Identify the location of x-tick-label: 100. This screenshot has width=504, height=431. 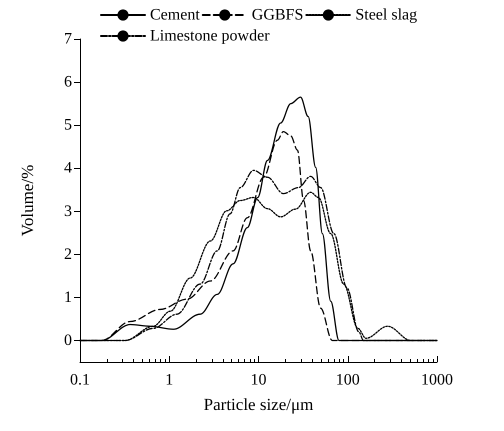
(348, 380).